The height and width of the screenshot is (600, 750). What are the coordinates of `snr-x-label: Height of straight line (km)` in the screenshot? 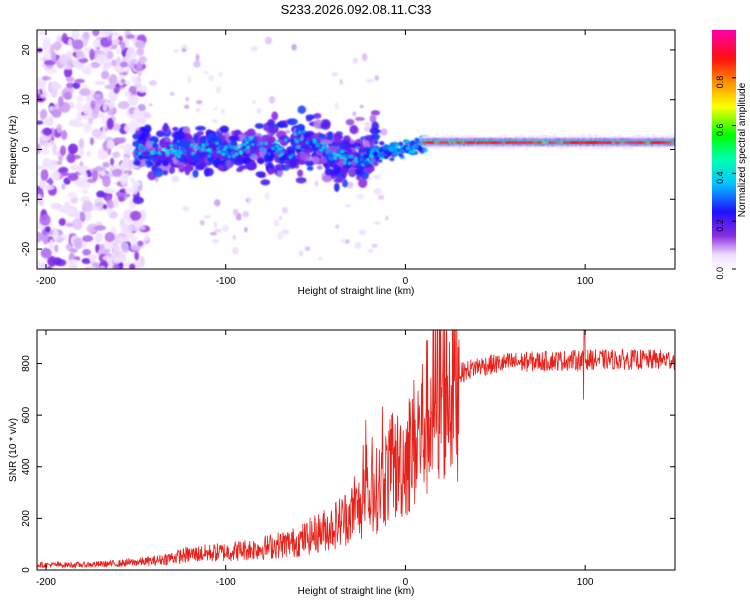 It's located at (356, 591).